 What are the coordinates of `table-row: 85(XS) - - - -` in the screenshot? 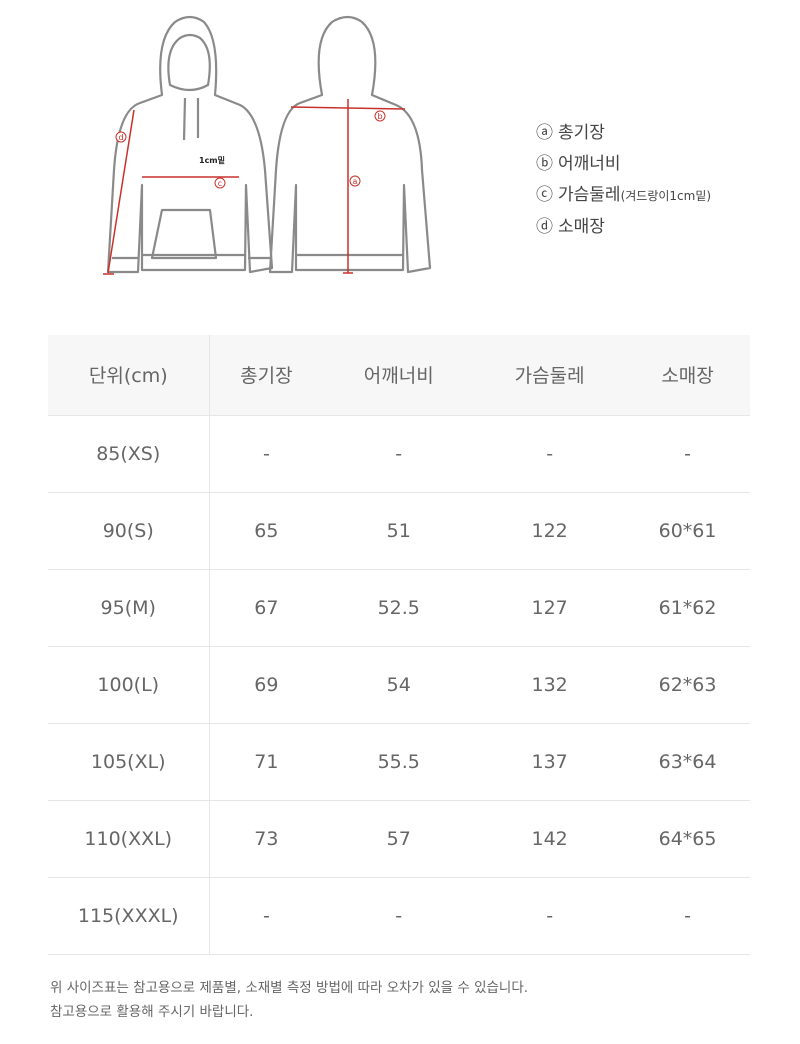 It's located at (399, 454).